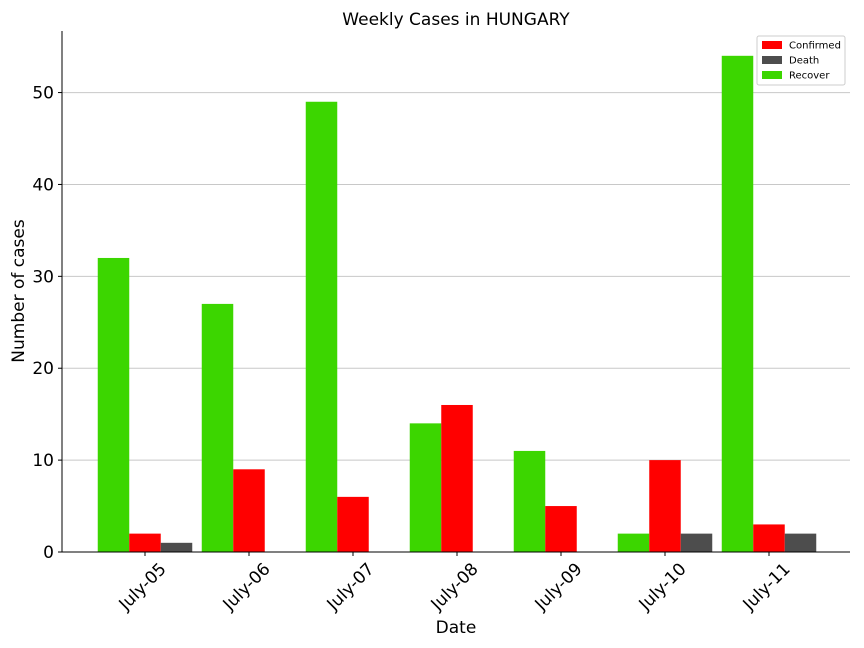  What do you see at coordinates (43, 94) in the screenshot?
I see `y-tick-label: 50` at bounding box center [43, 94].